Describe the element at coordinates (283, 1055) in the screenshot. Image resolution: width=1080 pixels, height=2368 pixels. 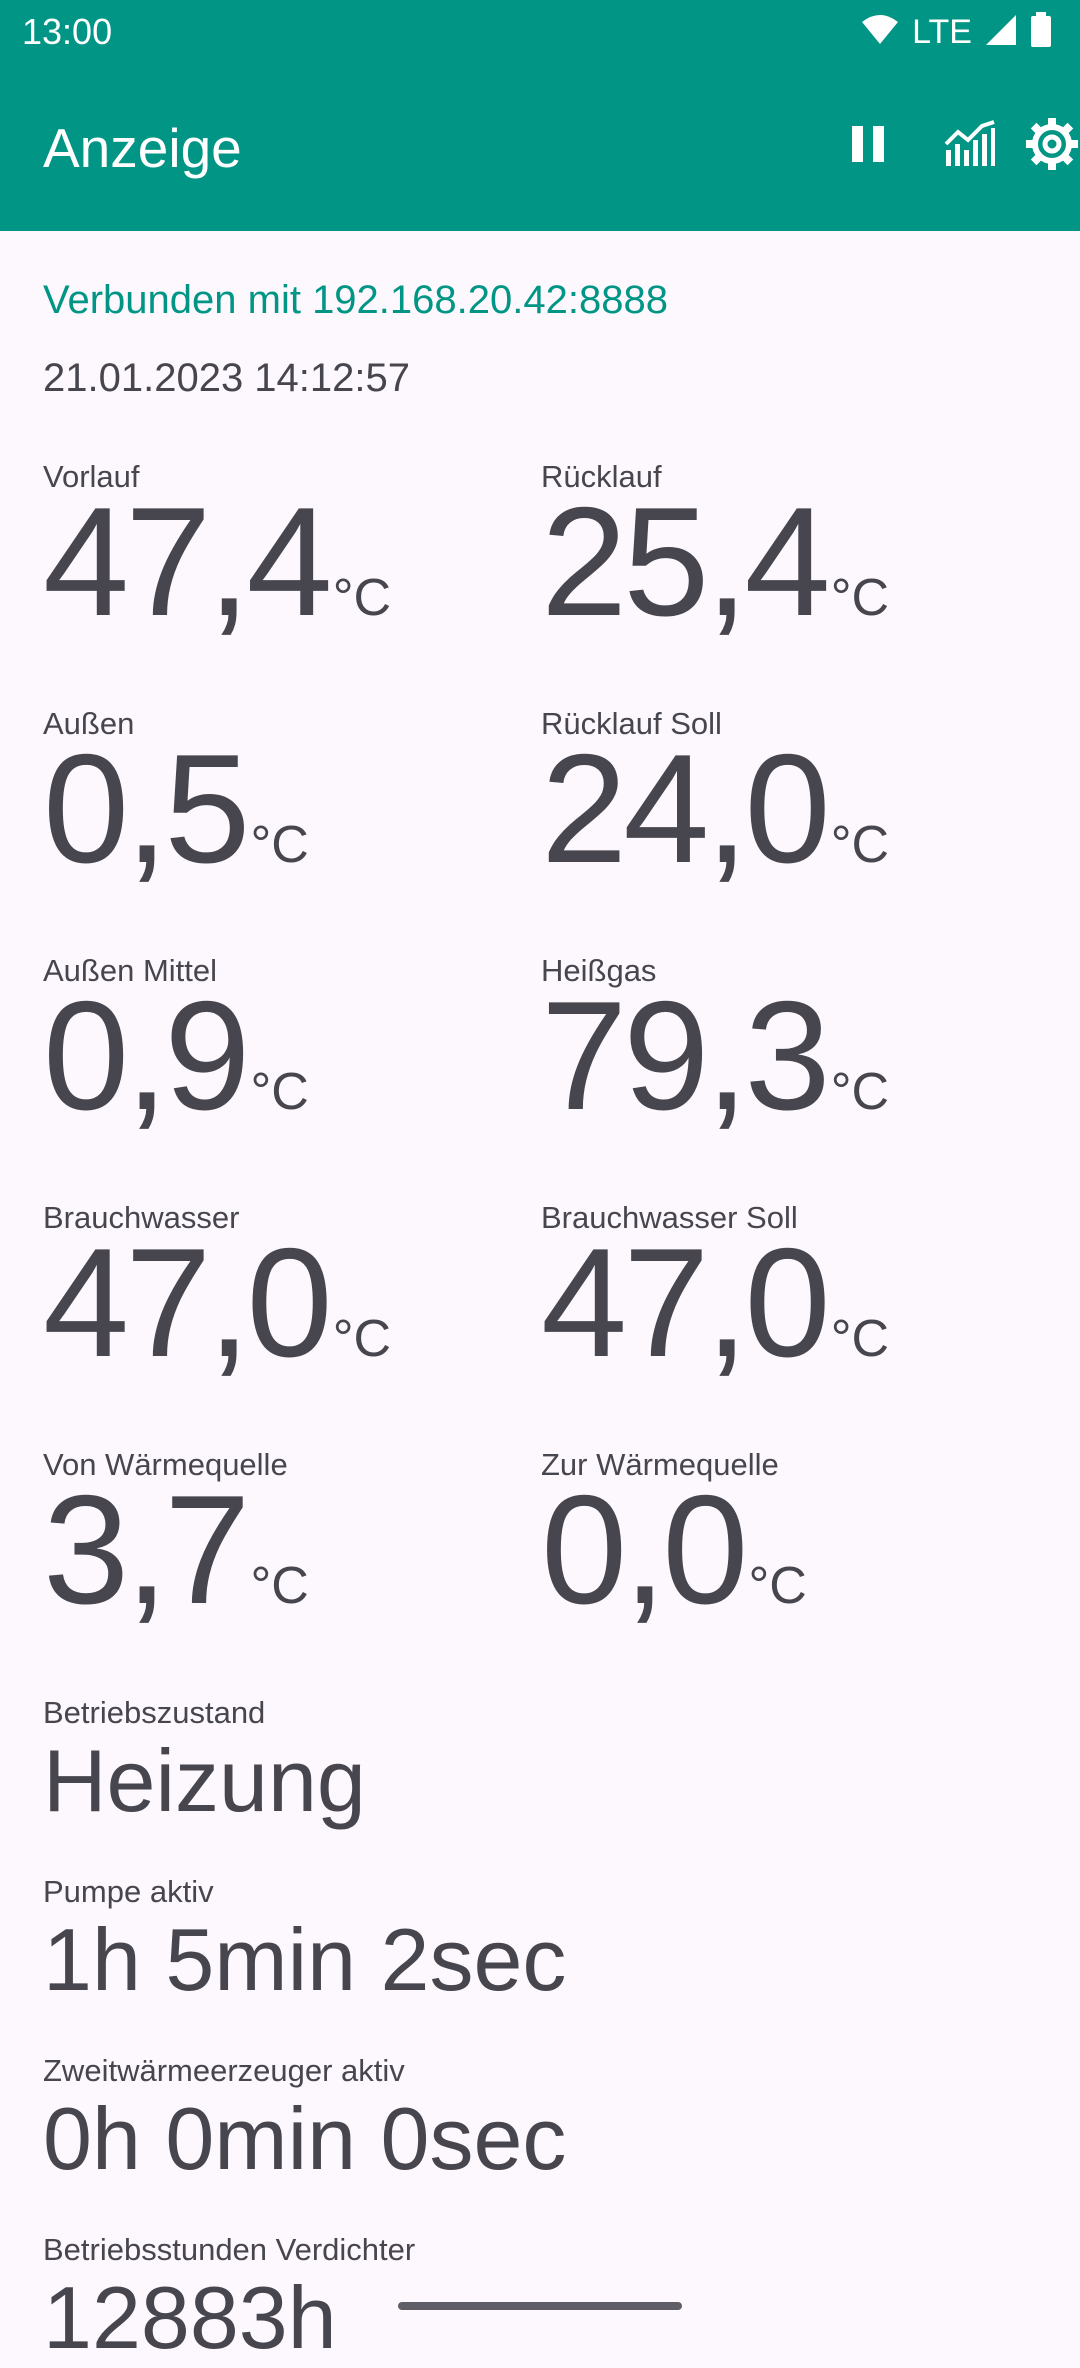
I see `reading-value: 0,9°C` at that location.